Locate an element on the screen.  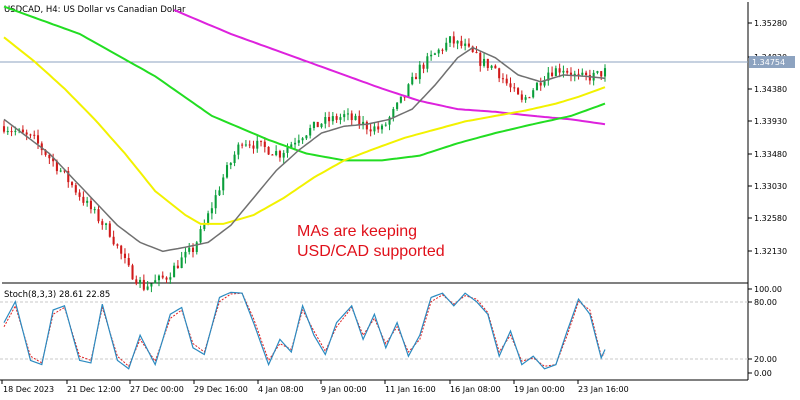
time-tick: 21 Dec 12:00 is located at coordinates (94, 389).